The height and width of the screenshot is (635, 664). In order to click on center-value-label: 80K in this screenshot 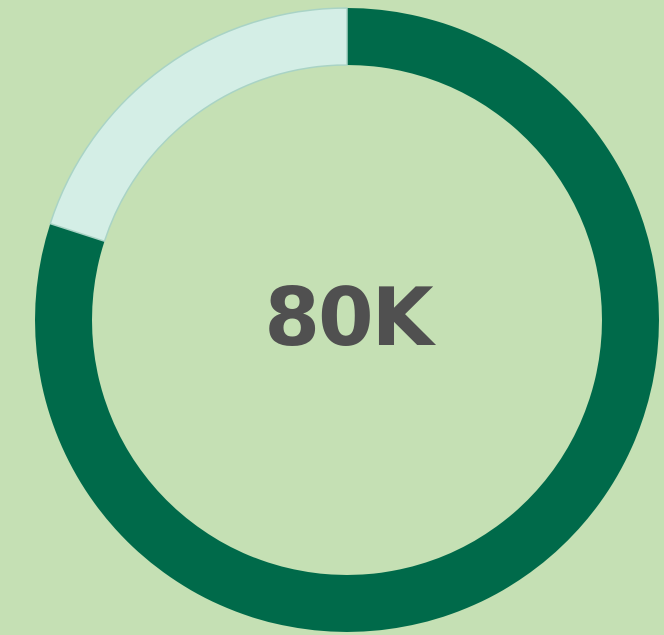, I will do `click(348, 317)`.